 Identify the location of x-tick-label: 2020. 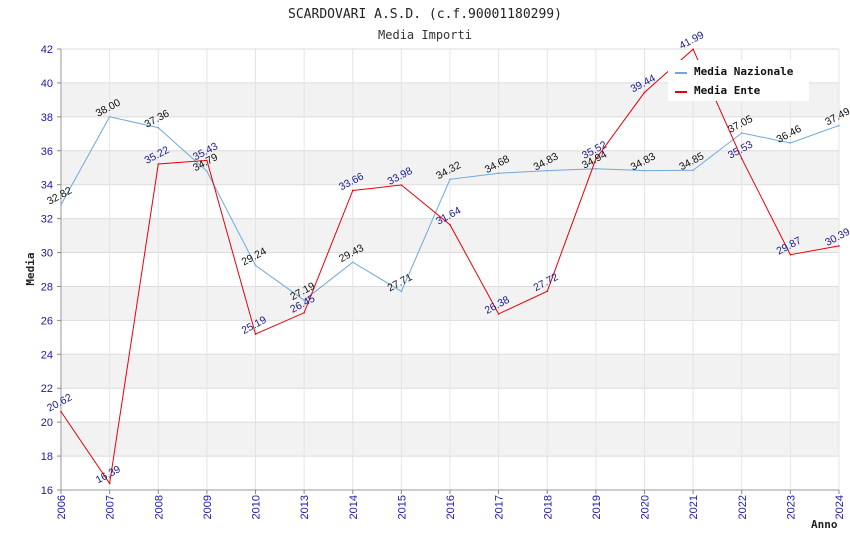
(646, 507).